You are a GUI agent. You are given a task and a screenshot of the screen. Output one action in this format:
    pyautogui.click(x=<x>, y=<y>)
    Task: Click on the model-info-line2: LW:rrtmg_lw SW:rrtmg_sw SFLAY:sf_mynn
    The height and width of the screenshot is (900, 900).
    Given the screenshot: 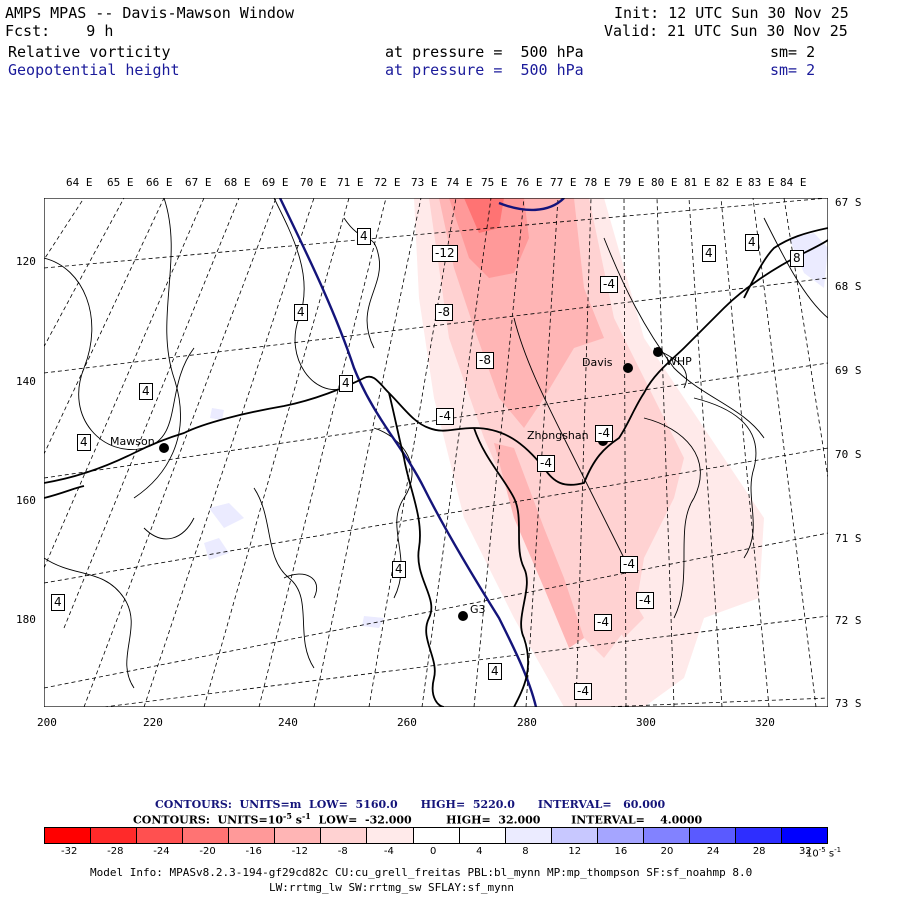 What is the action you would take?
    pyautogui.click(x=392, y=887)
    